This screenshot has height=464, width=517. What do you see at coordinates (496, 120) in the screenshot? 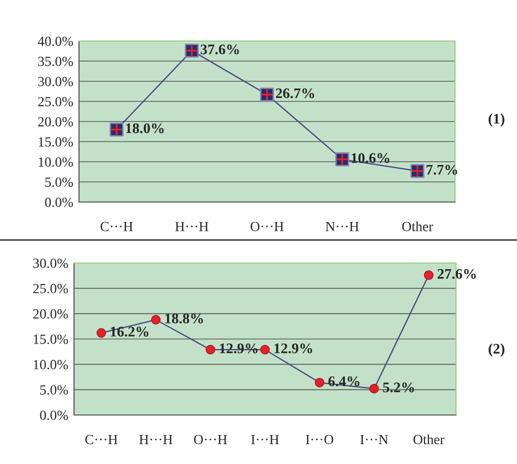
I see `text: (1)` at bounding box center [496, 120].